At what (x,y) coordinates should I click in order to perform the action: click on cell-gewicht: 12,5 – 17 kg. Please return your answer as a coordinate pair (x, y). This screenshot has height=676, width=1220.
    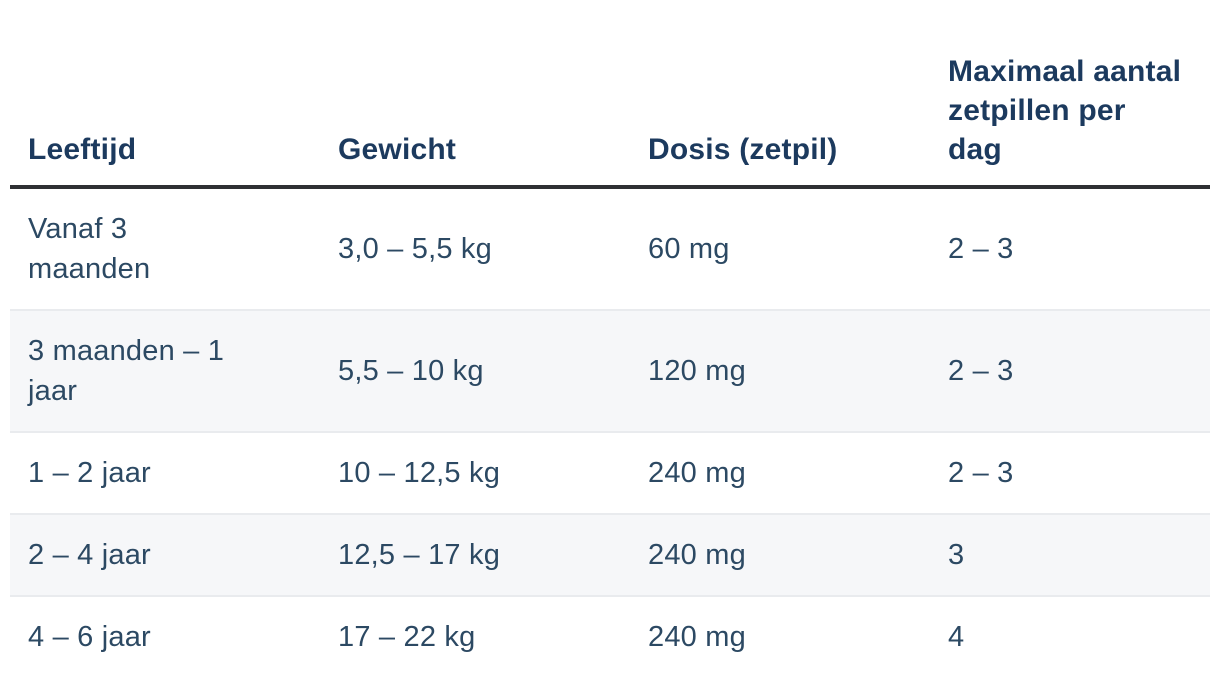
    Looking at the image, I should click on (419, 555).